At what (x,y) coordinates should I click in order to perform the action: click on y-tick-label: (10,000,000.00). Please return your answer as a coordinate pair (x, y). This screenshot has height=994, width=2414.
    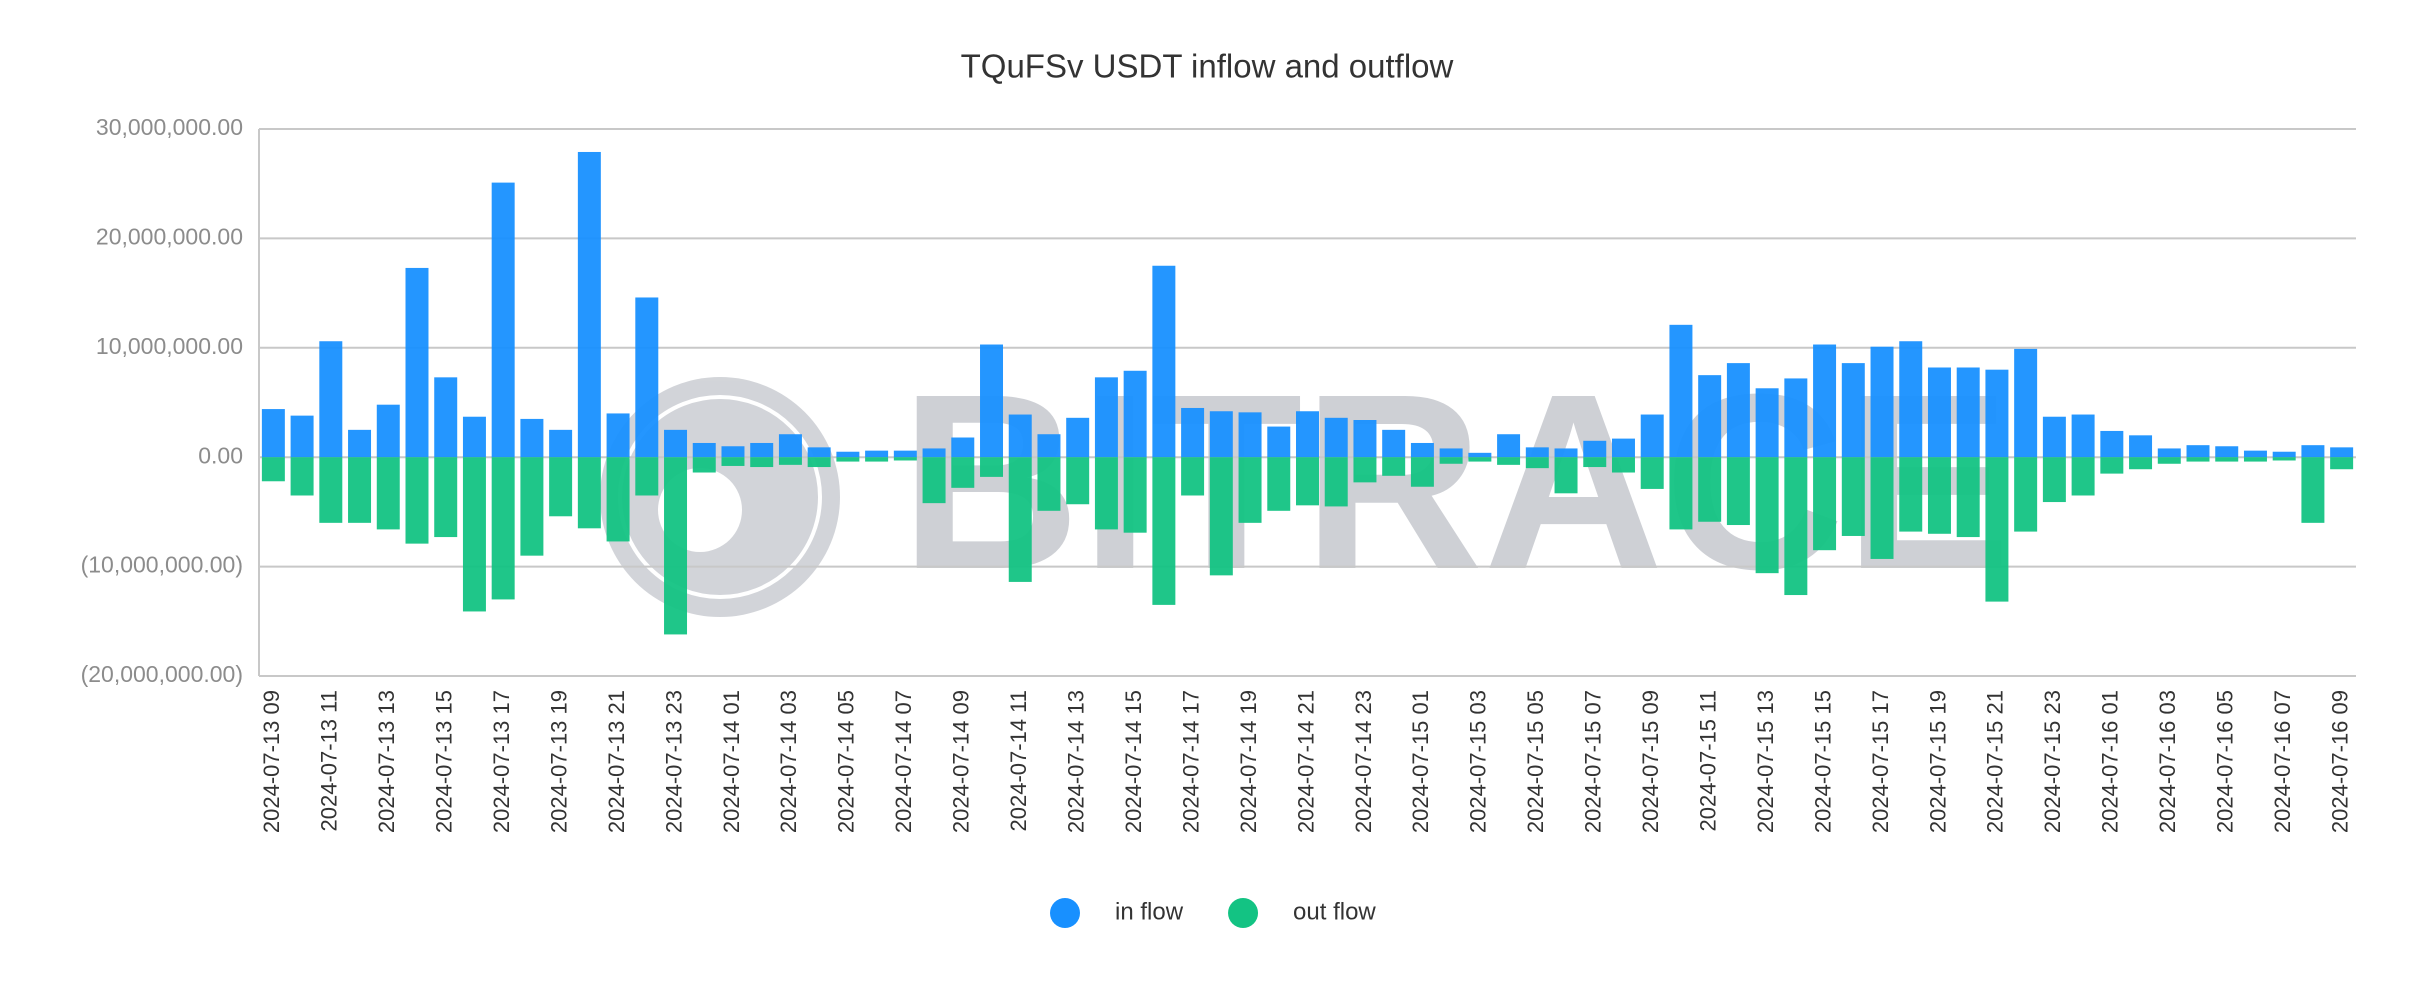
    Looking at the image, I should click on (162, 565).